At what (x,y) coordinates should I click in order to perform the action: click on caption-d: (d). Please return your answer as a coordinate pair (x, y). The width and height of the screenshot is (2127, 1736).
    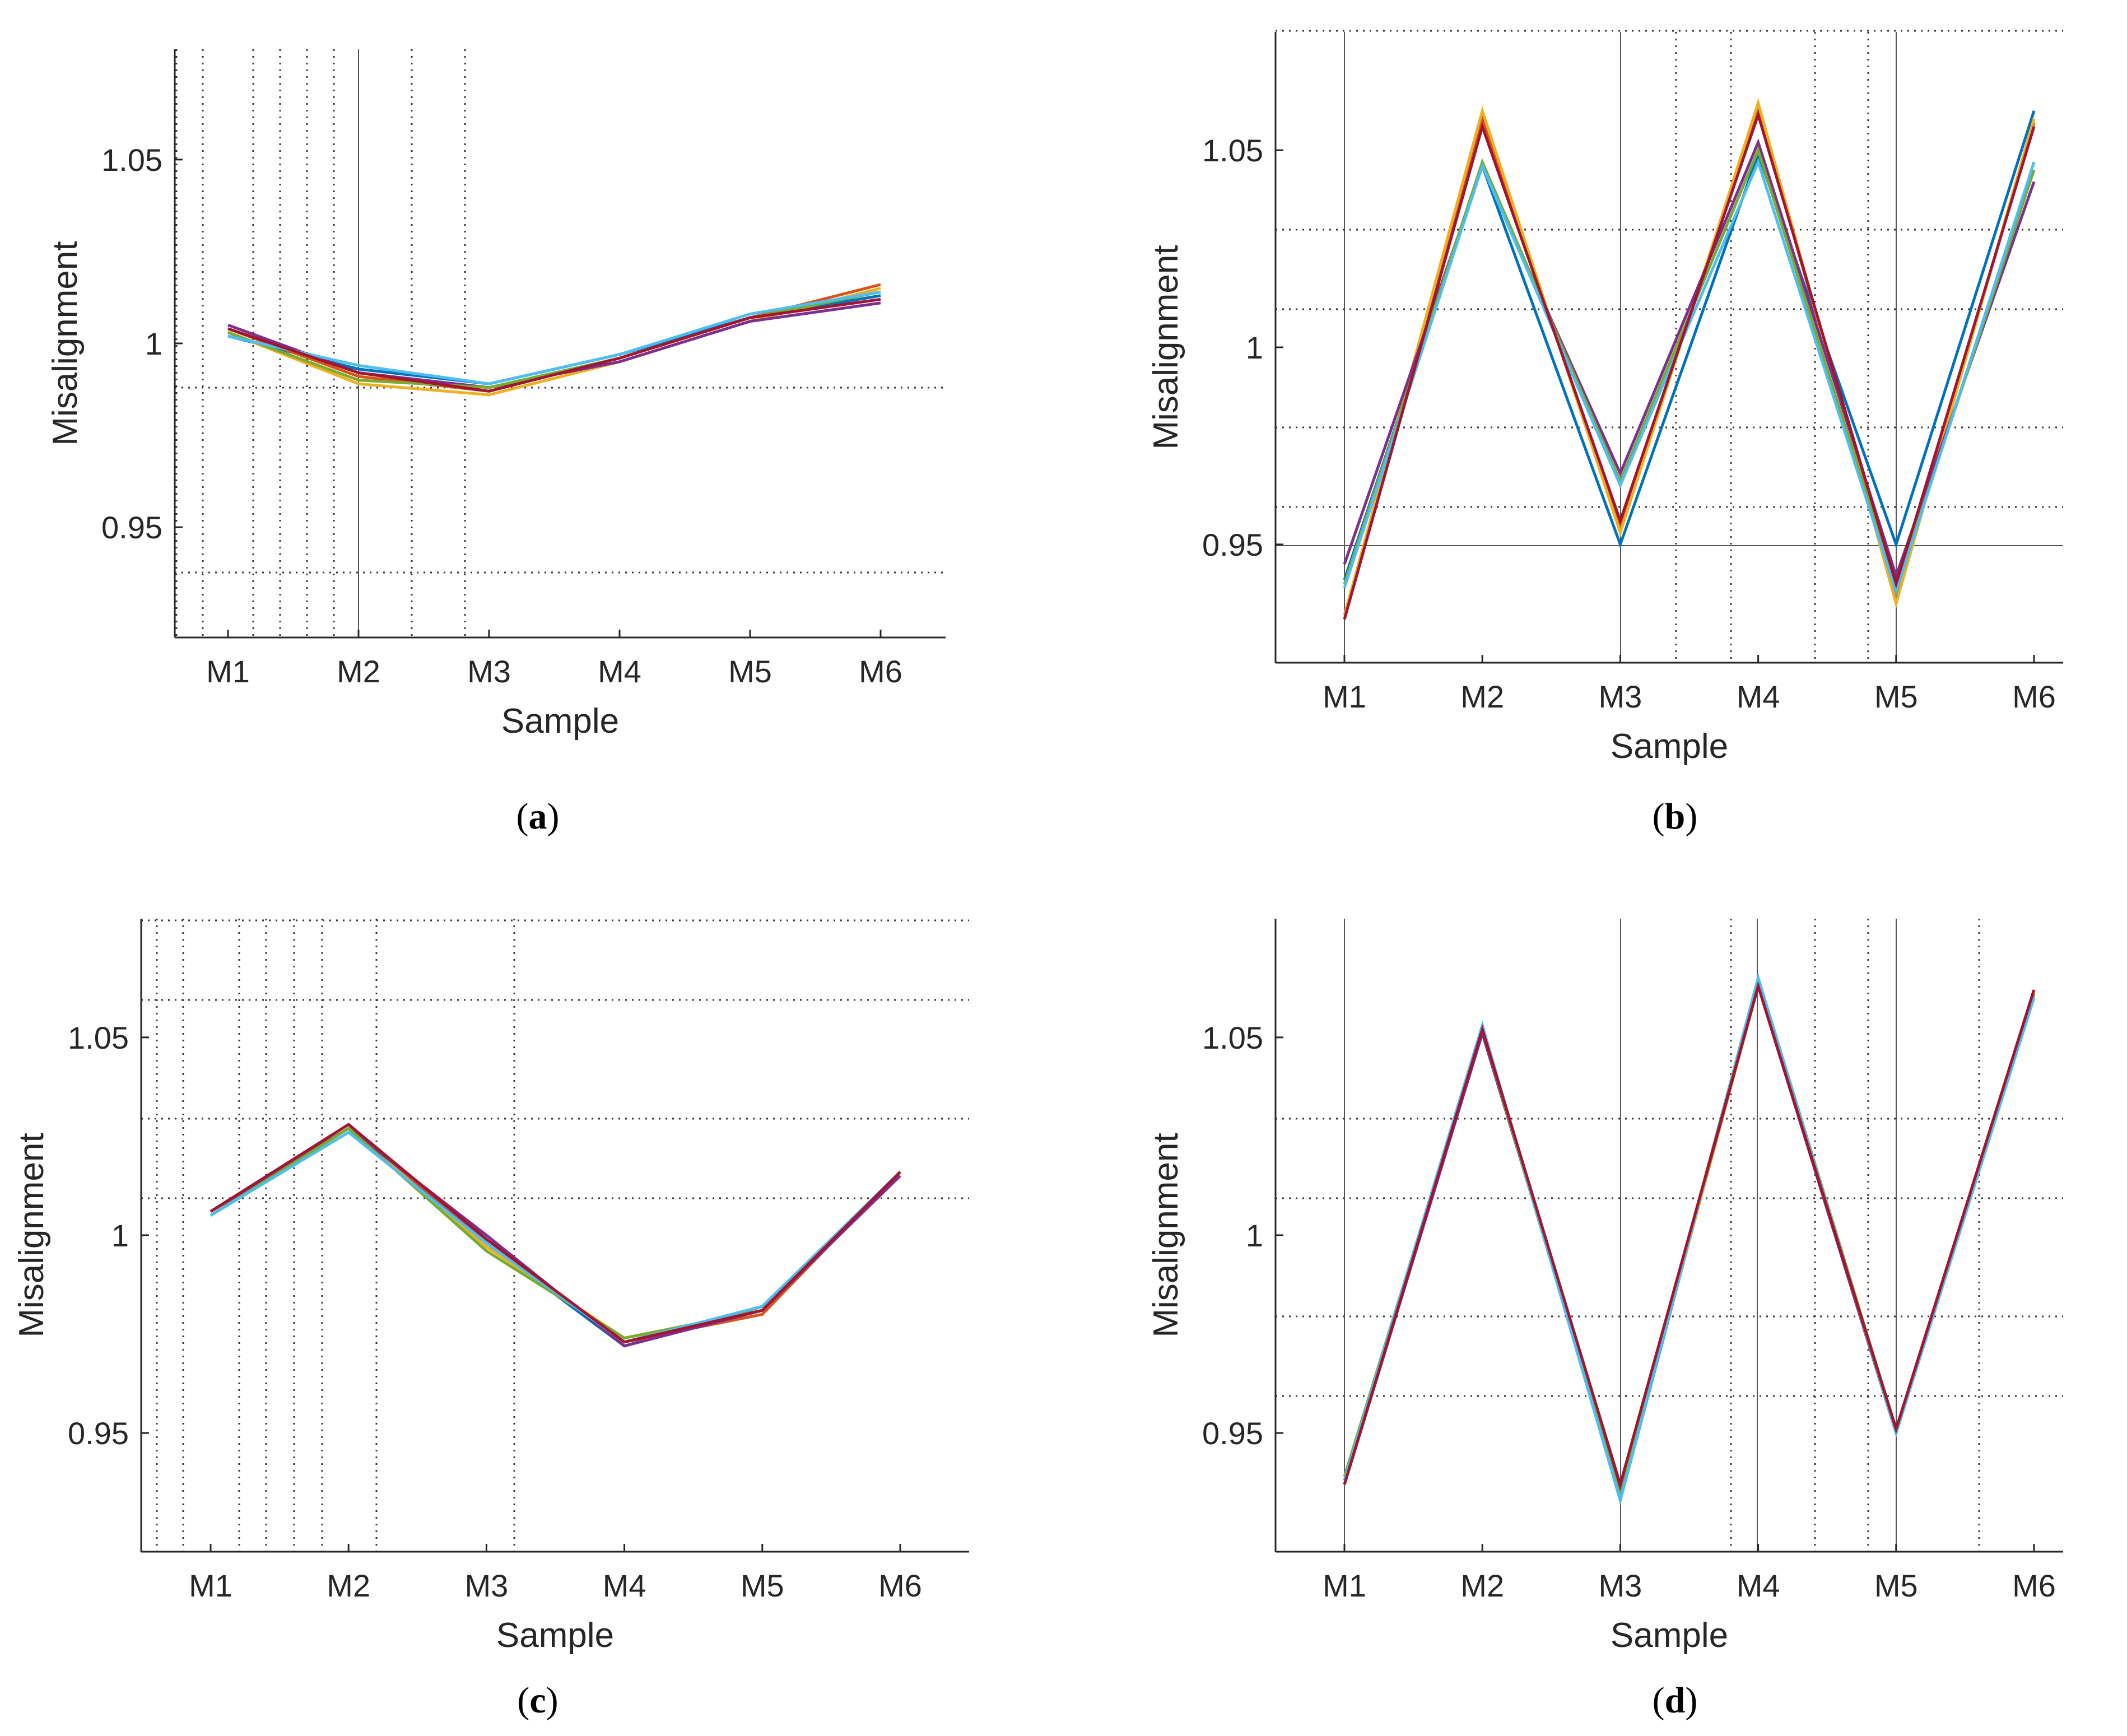
    Looking at the image, I should click on (1675, 1700).